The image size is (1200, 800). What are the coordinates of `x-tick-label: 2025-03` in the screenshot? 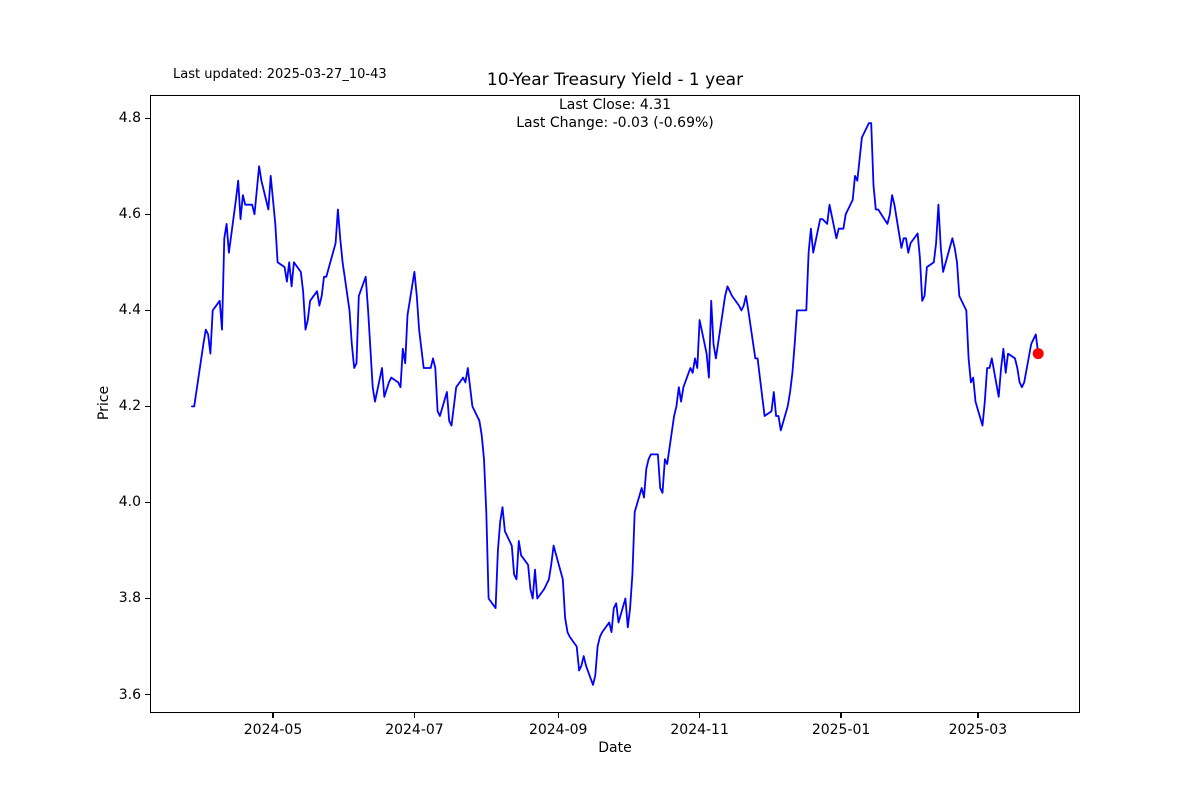 It's located at (978, 730).